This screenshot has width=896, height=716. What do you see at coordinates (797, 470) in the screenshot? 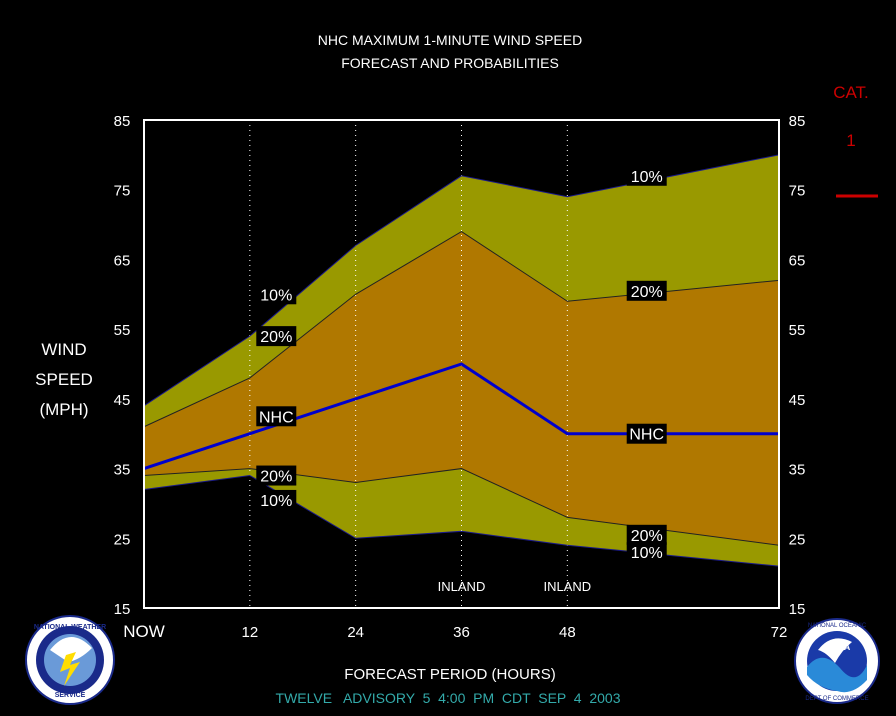
I see `y-tick-right-35: 35` at bounding box center [797, 470].